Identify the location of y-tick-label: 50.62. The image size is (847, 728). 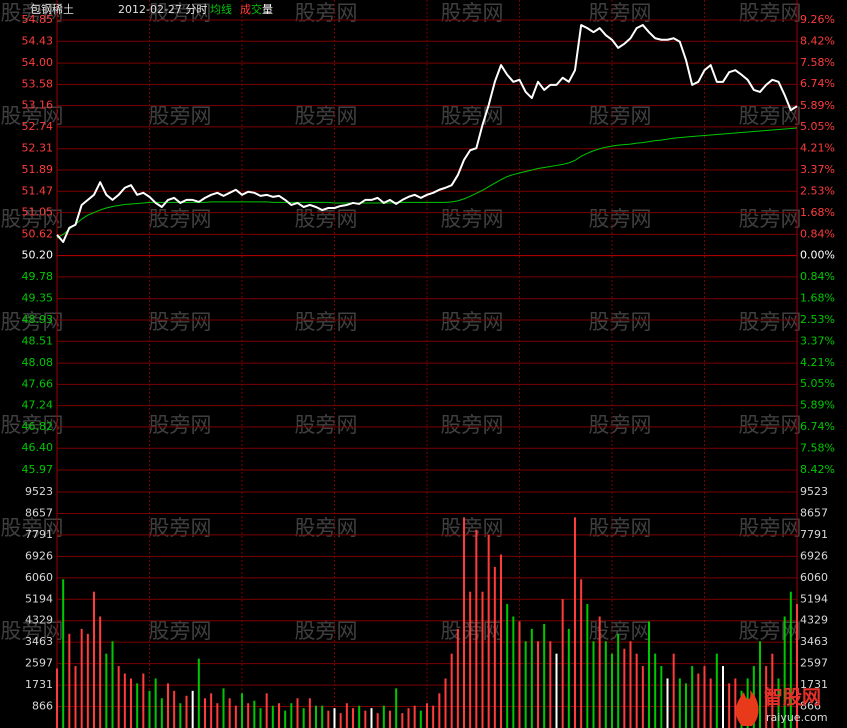
(38, 233).